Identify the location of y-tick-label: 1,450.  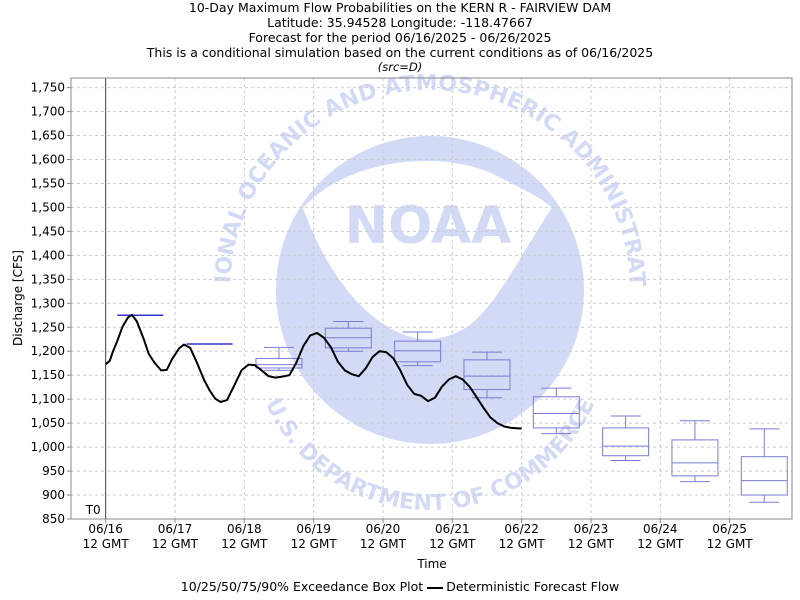
(48, 231).